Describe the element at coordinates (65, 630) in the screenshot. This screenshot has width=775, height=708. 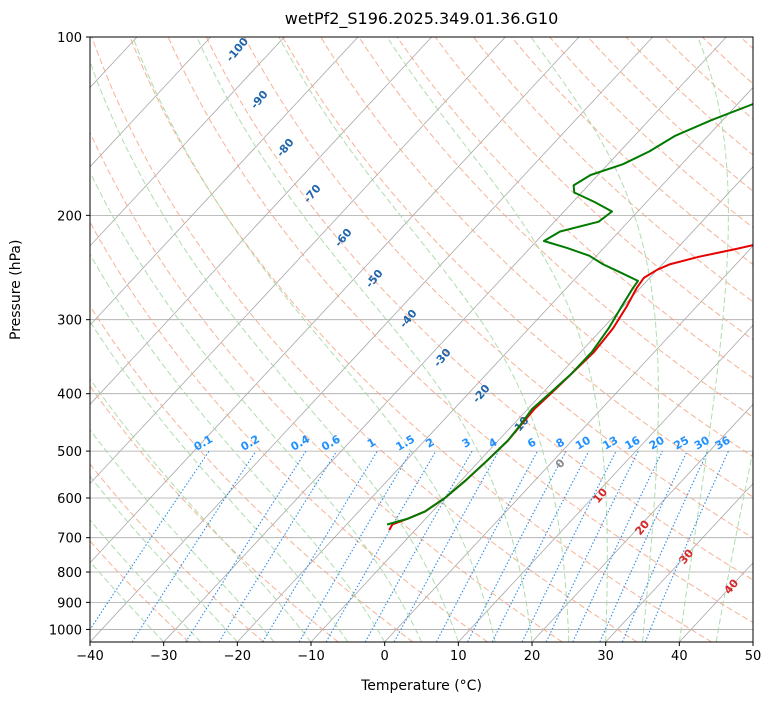
I see `y-tick-label: 1000` at that location.